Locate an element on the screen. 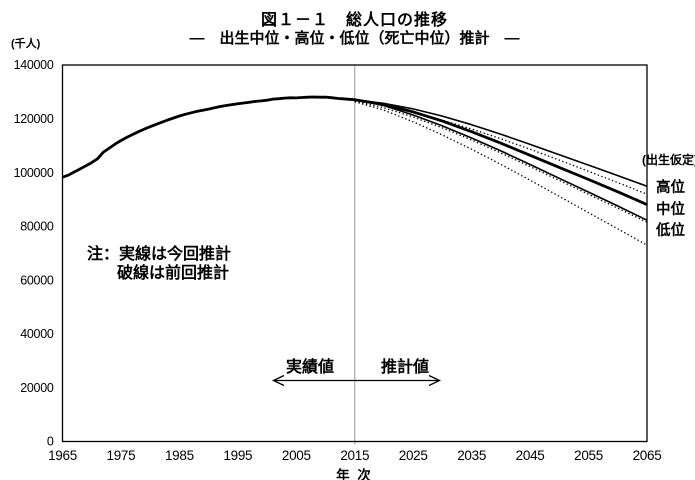 The width and height of the screenshot is (695, 480). arrow-head-right-icon is located at coordinates (435, 380).